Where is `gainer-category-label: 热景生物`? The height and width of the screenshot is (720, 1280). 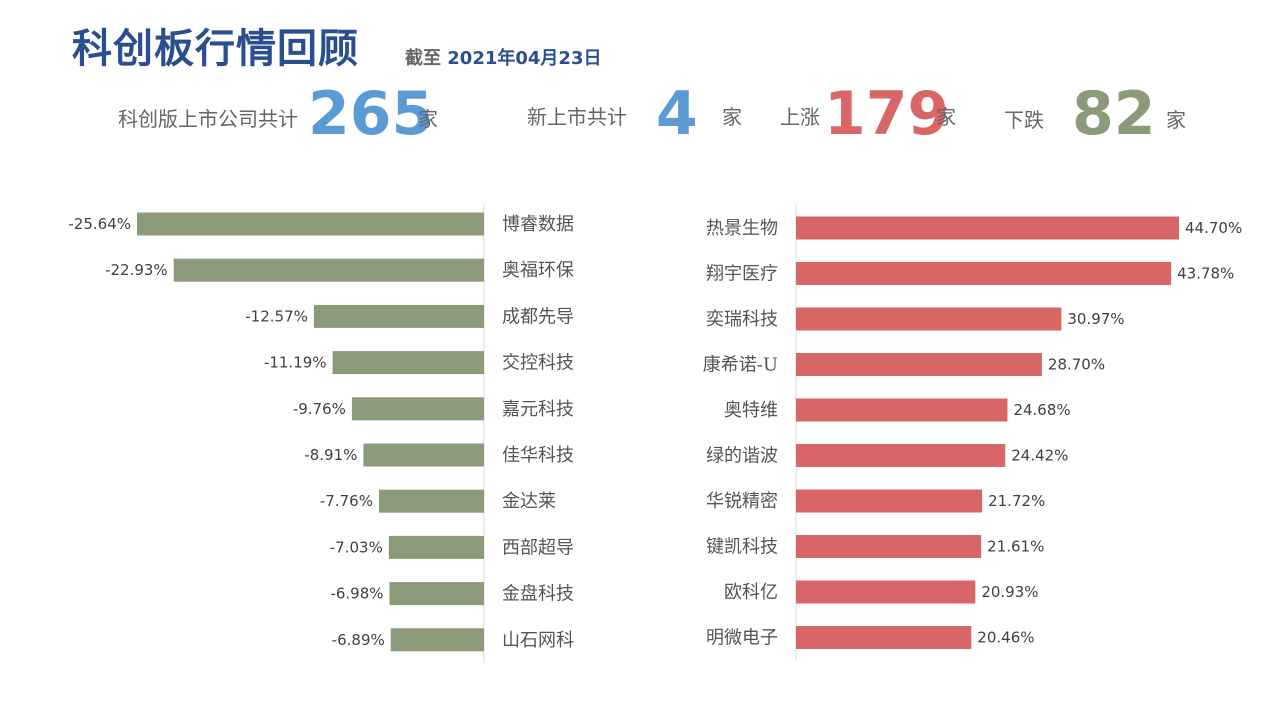 gainer-category-label: 热景生物 is located at coordinates (742, 228).